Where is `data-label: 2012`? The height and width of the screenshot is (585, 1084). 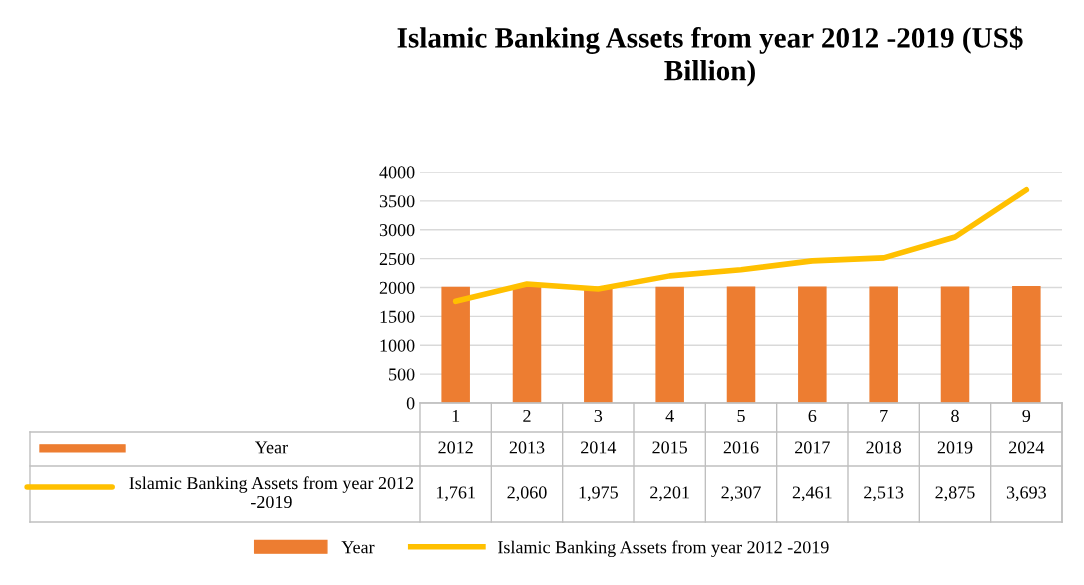 data-label: 2012 is located at coordinates (455, 447).